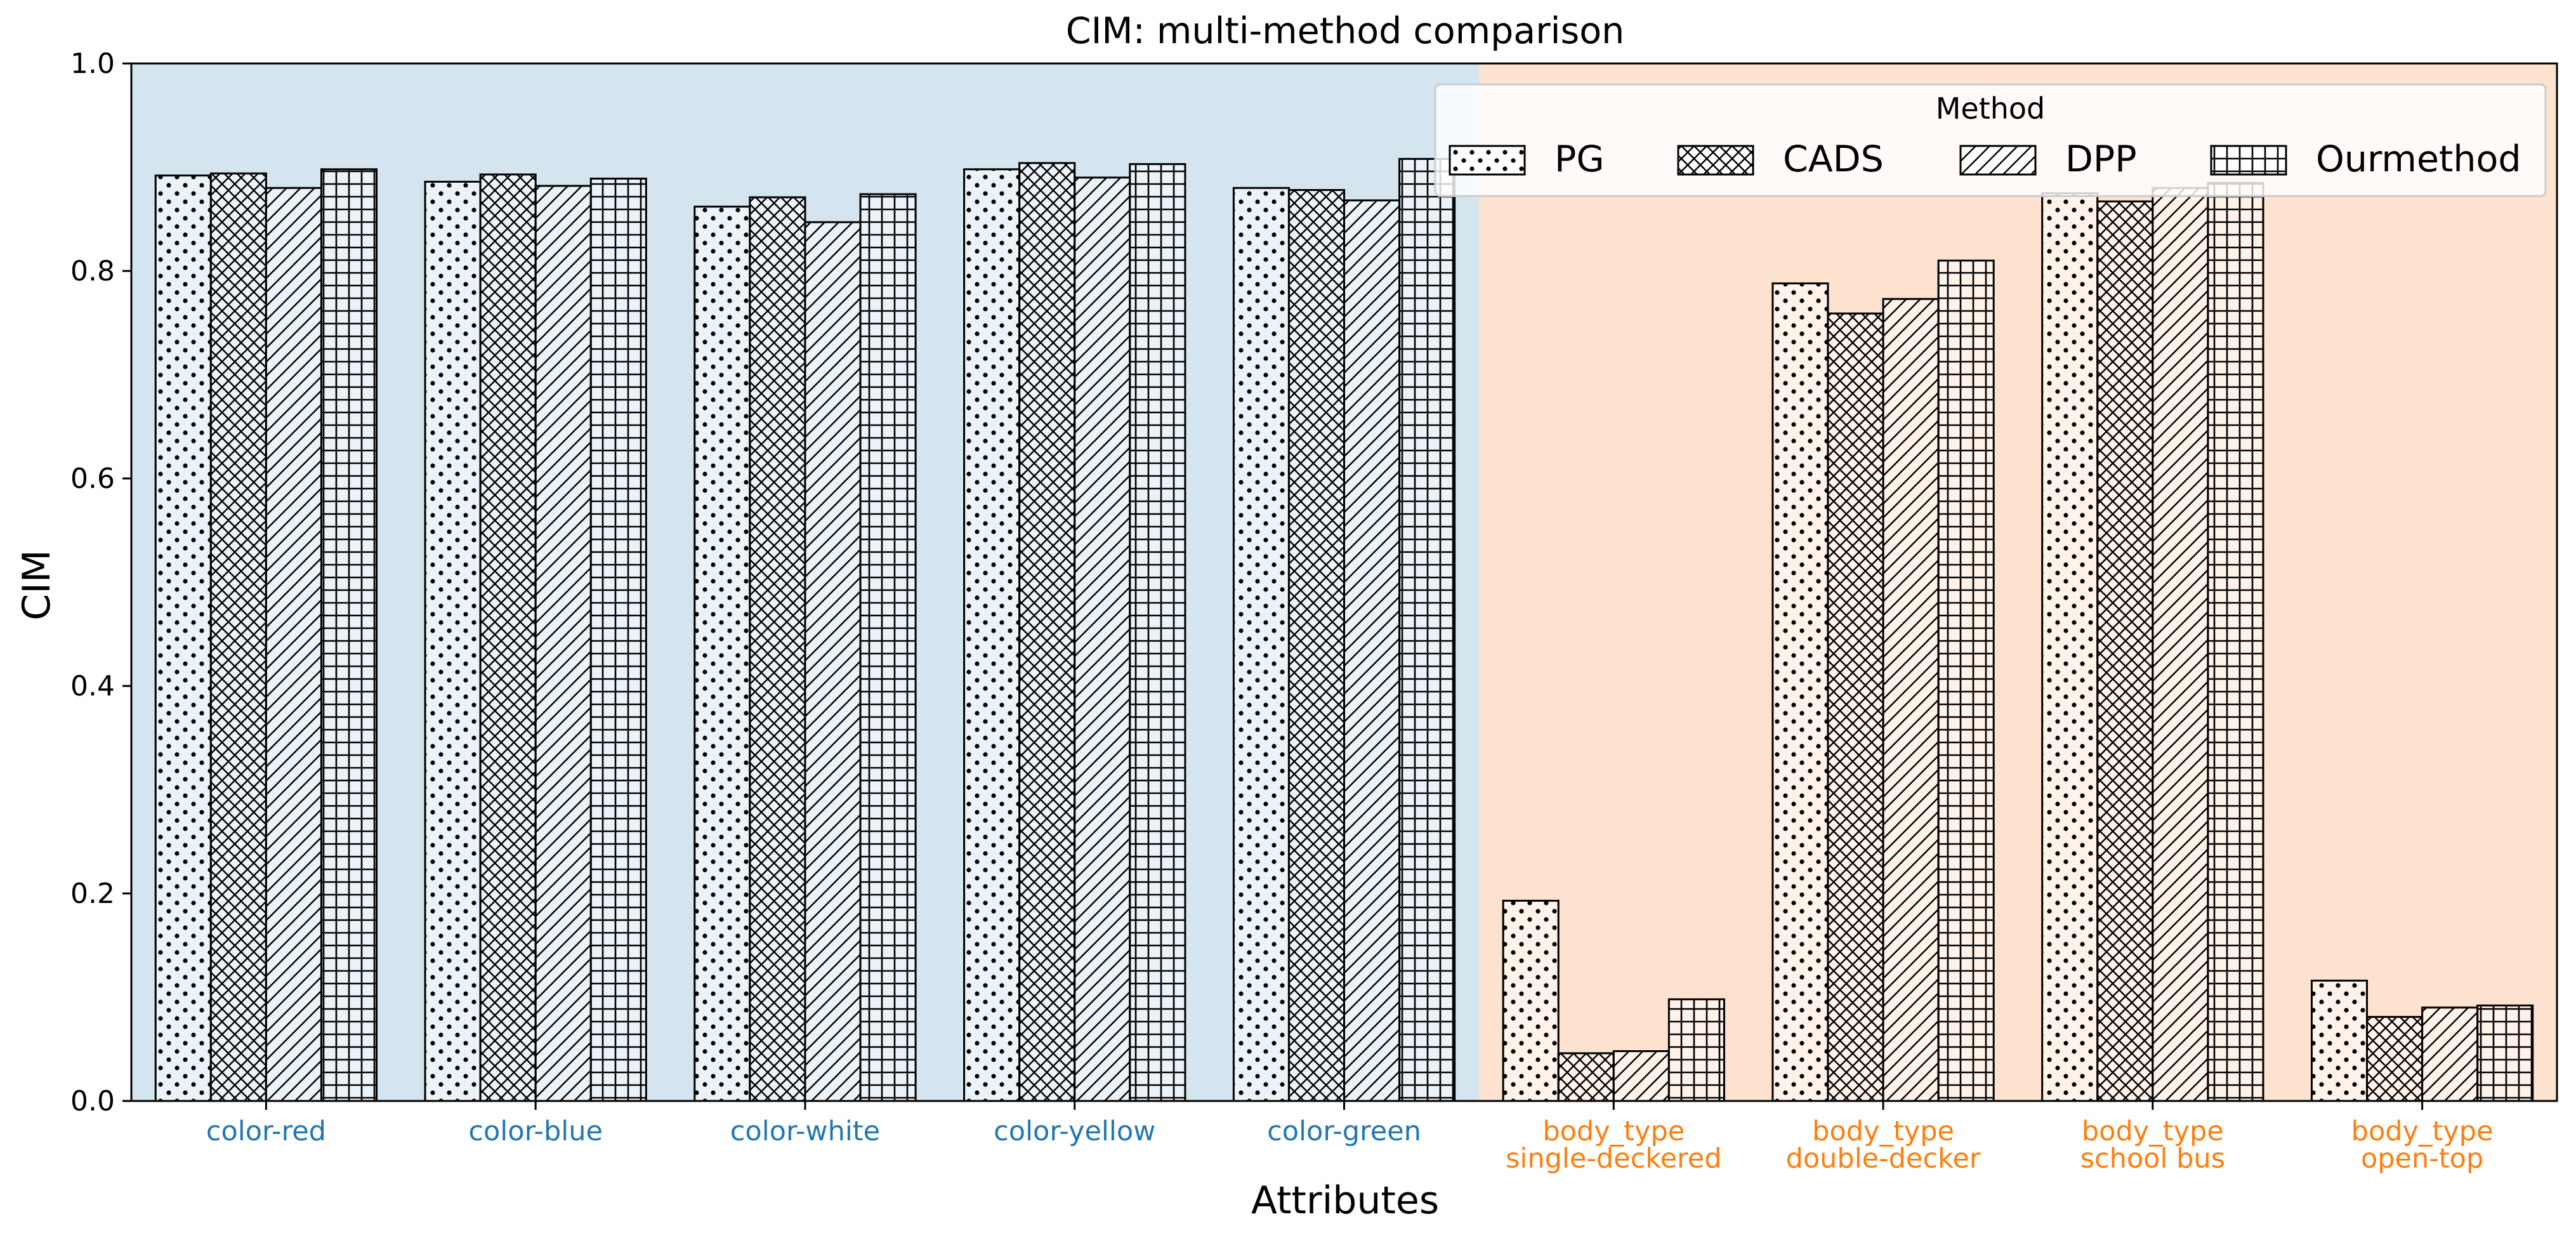 This screenshot has width=2576, height=1245. I want to click on legend-label: Ourmethod, so click(2418, 159).